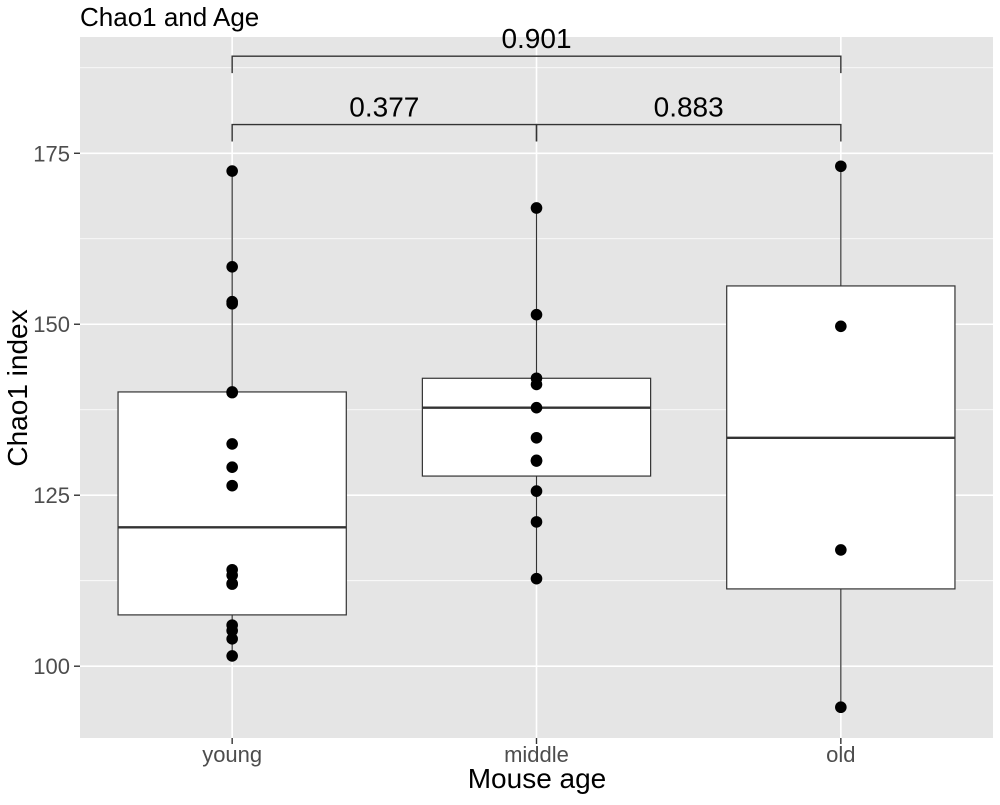 The width and height of the screenshot is (1000, 805). Describe the element at coordinates (17, 387) in the screenshot. I see `y-axis-label: Chao1 index` at that location.